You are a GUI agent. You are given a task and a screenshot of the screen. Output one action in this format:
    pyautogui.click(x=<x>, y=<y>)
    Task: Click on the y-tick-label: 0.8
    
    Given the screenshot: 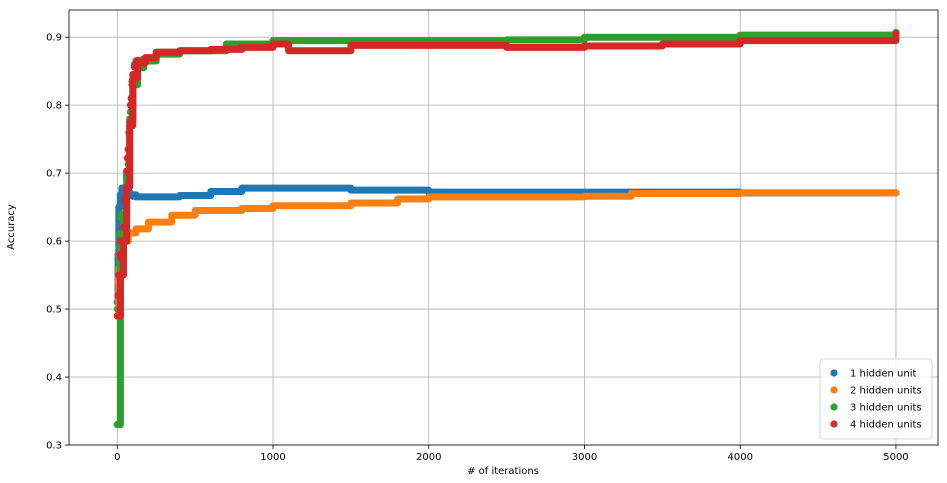 What is the action you would take?
    pyautogui.click(x=54, y=106)
    